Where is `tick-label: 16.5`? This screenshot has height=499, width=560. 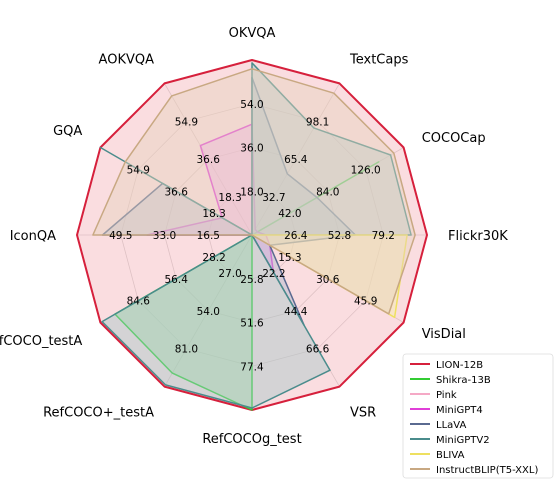
tick-label: 16.5 is located at coordinates (208, 236).